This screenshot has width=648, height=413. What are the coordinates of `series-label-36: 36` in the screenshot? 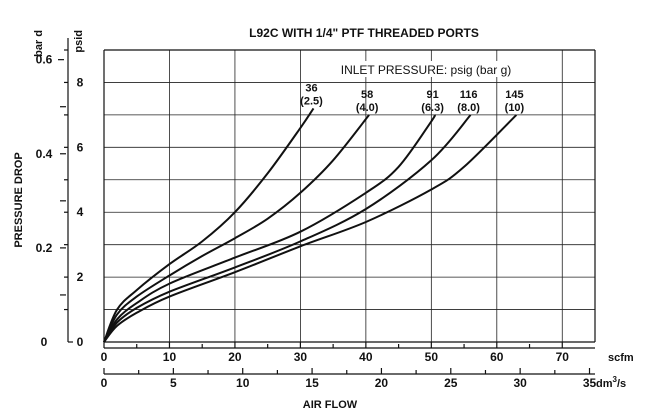 It's located at (311, 88).